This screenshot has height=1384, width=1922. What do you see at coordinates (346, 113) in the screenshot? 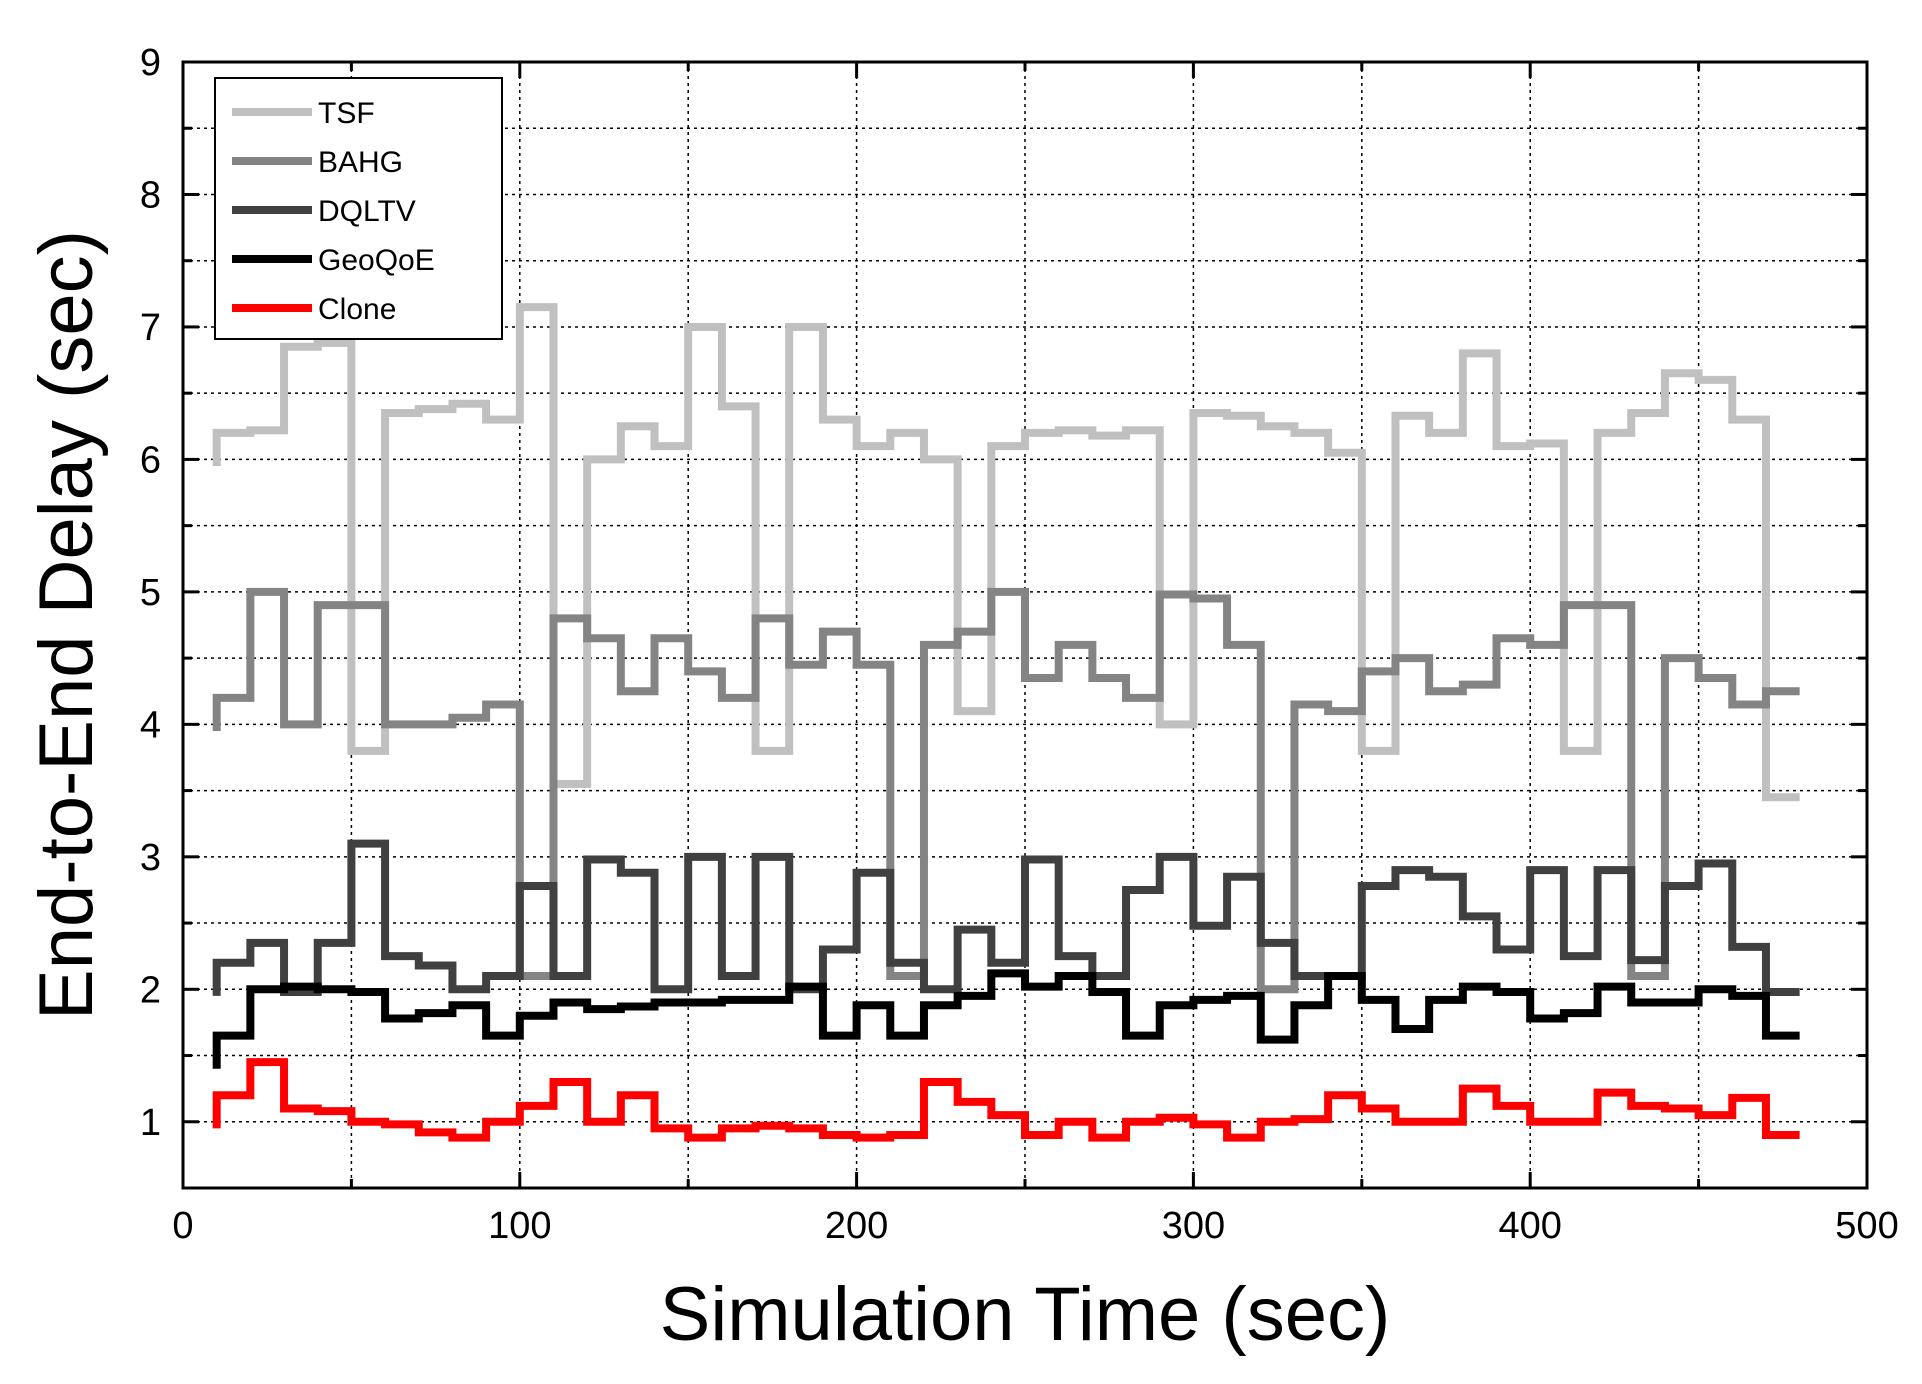
I see `legend-label-tsf: TSF` at bounding box center [346, 113].